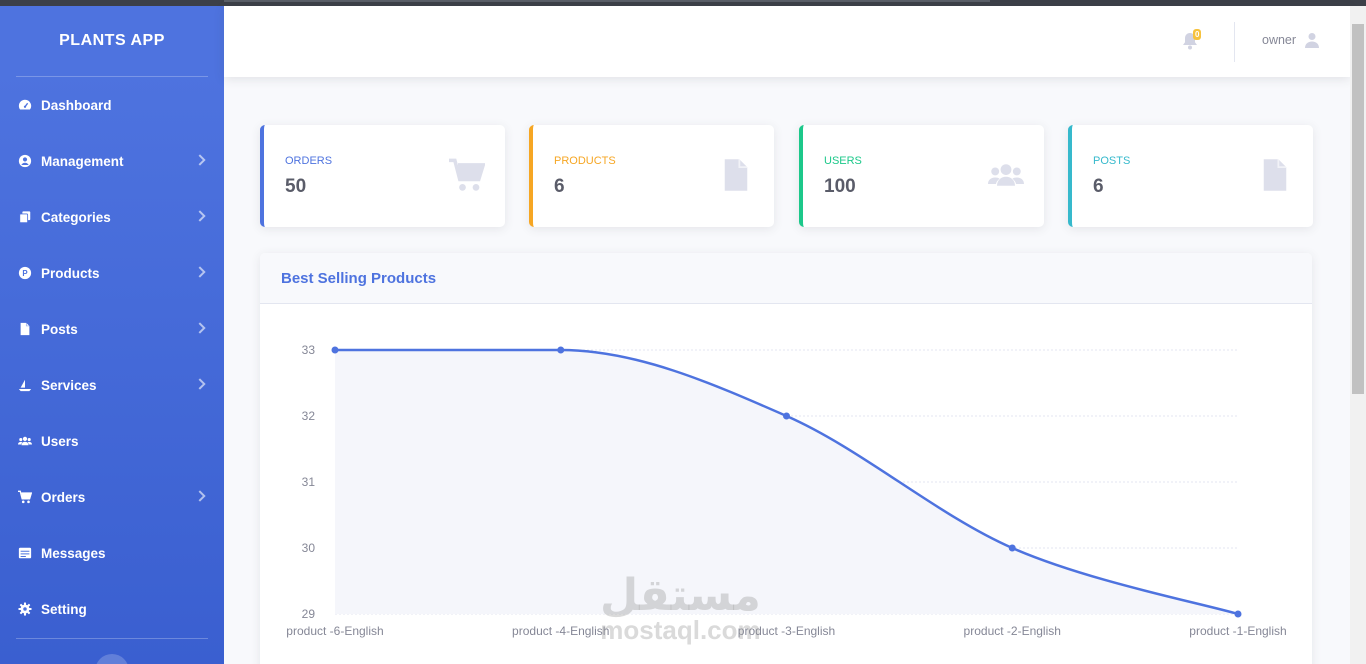 Image resolution: width=1366 pixels, height=664 pixels. I want to click on y-tick-label: 31, so click(309, 482).